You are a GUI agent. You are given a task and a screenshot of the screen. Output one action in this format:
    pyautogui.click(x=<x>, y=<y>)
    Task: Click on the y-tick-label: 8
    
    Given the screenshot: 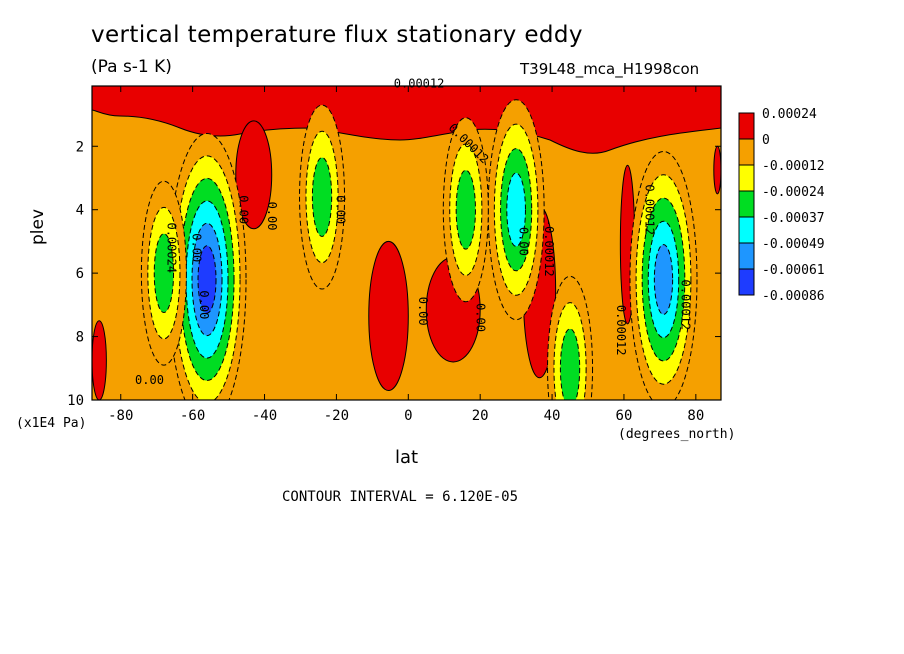 What is the action you would take?
    pyautogui.click(x=80, y=338)
    